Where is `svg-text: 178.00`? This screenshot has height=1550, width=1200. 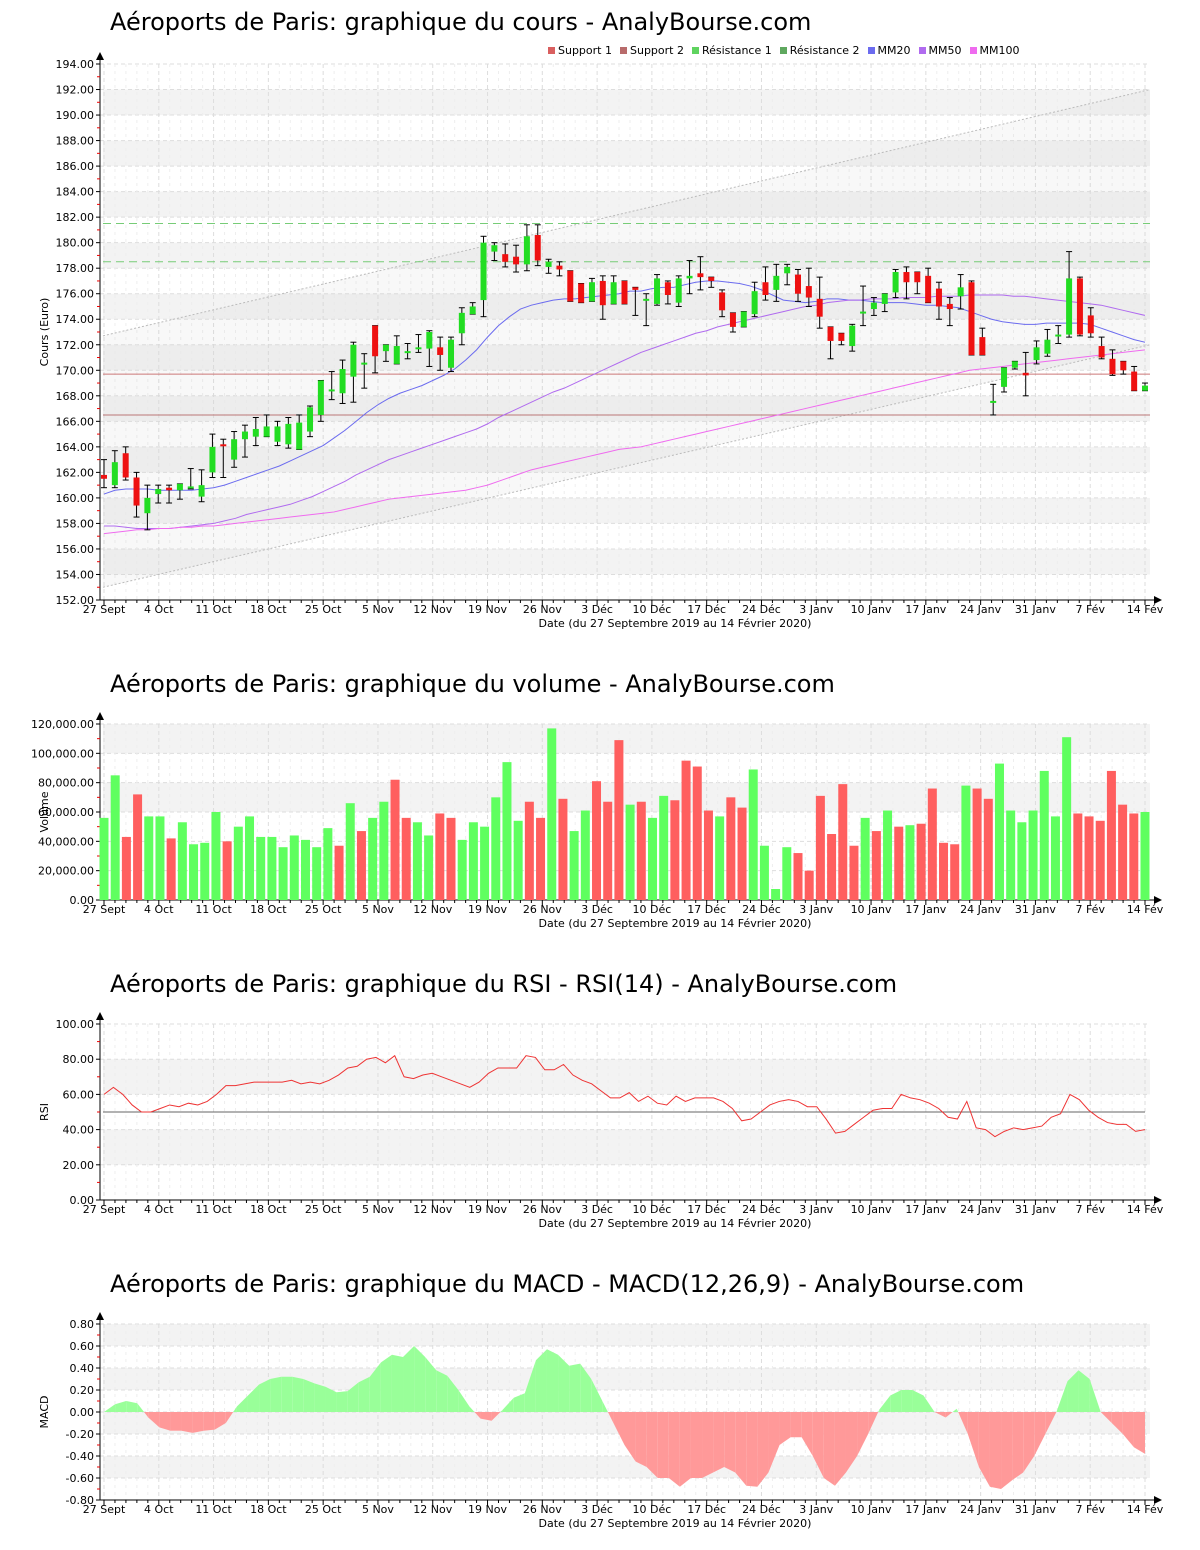
svg-text: 178.00 is located at coordinates (75, 268).